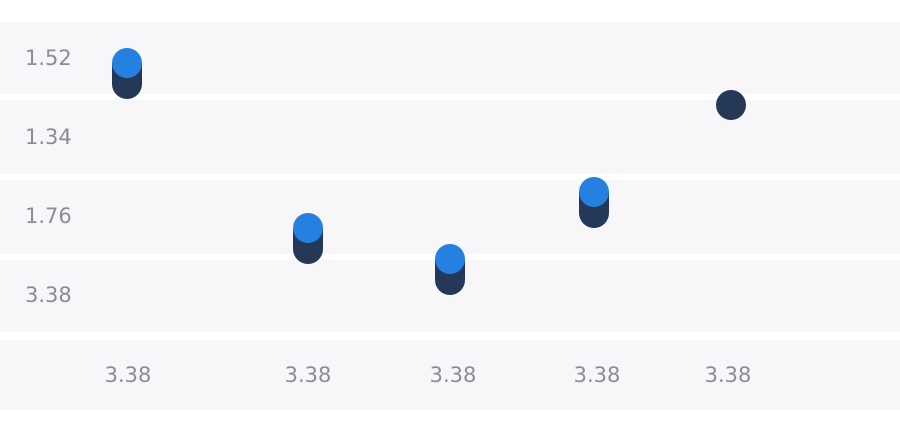  What do you see at coordinates (48, 216) in the screenshot?
I see `y-label: 1.76` at bounding box center [48, 216].